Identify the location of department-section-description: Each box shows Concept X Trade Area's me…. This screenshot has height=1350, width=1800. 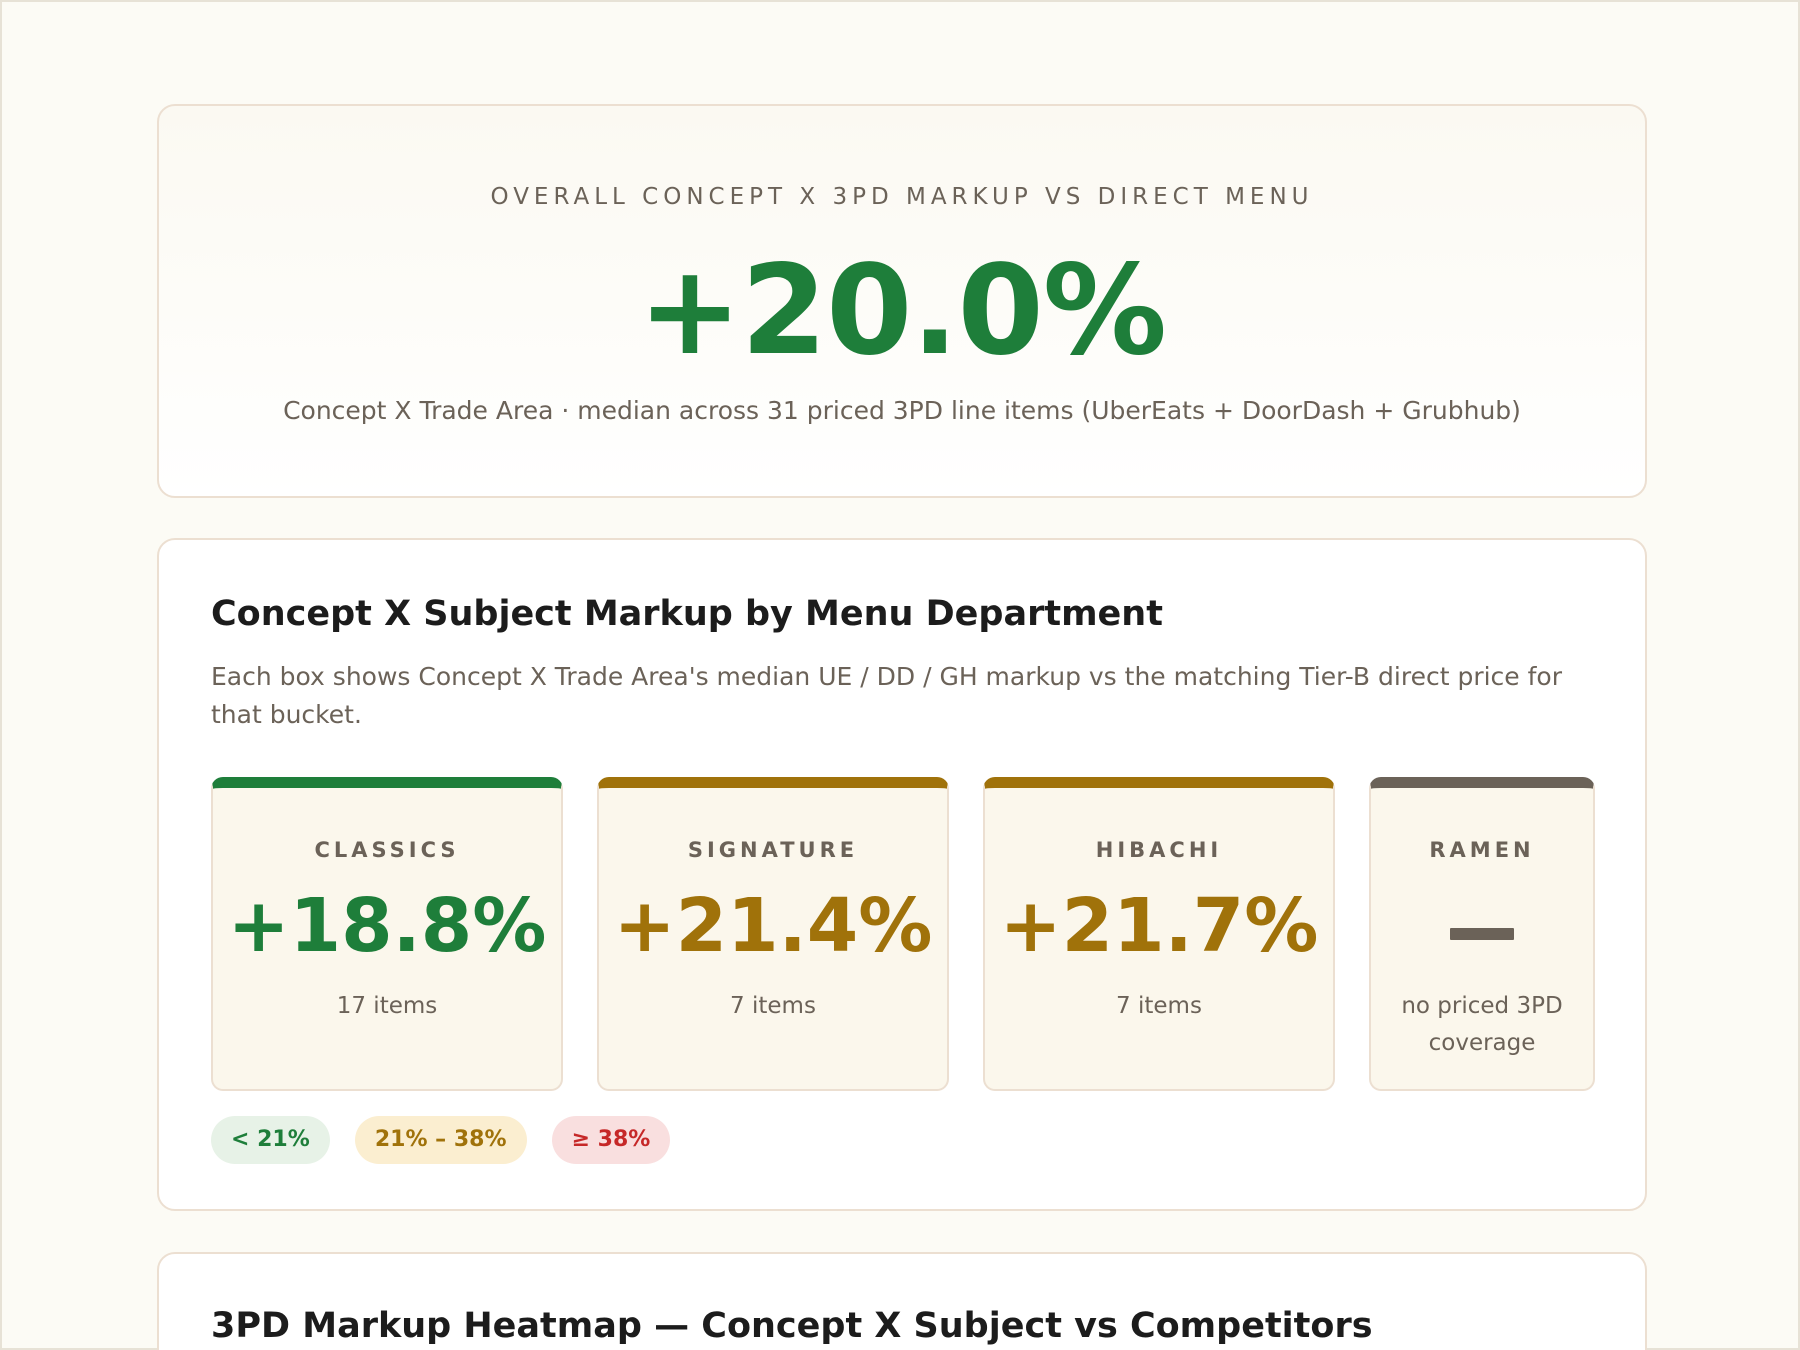
(886, 695).